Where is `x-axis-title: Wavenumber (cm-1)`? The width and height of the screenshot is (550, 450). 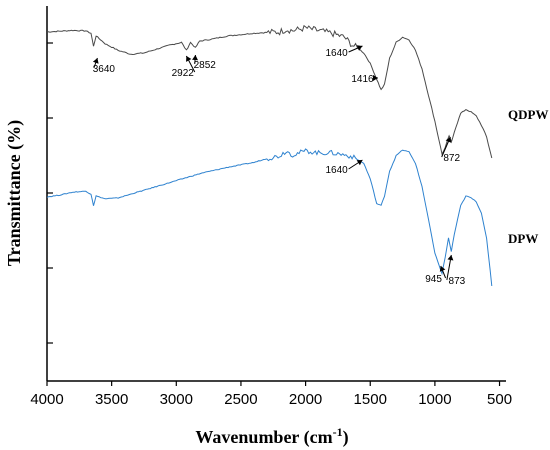
x-axis-title: Wavenumber (cm-1) is located at coordinates (271, 436).